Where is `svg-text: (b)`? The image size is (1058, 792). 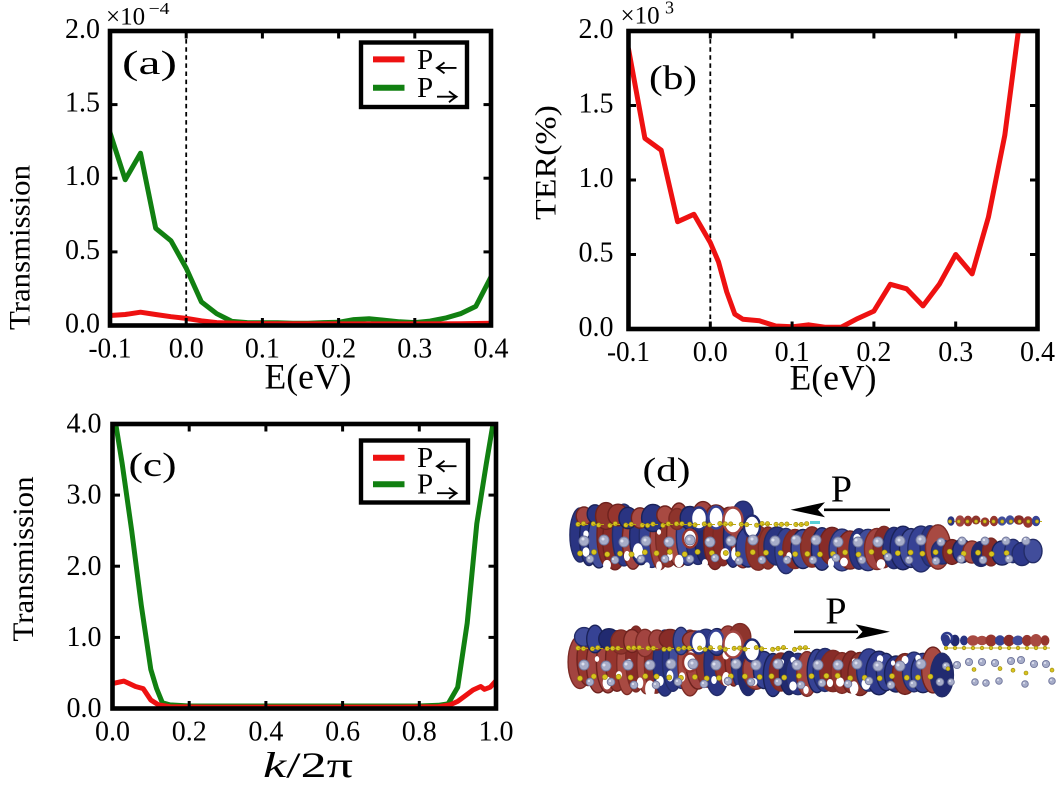
svg-text: (b) is located at coordinates (673, 78).